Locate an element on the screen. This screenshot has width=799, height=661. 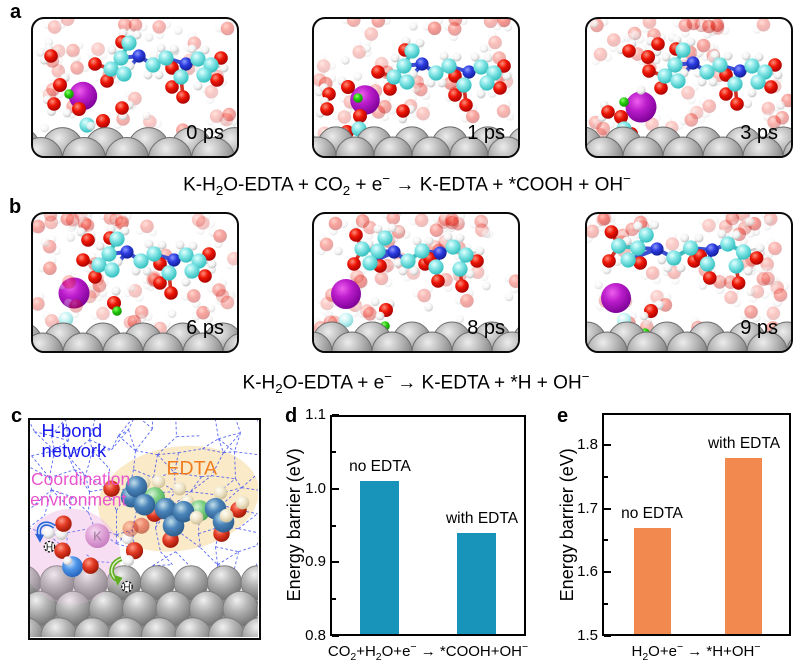
svg-text: H-bond is located at coordinates (72, 430).